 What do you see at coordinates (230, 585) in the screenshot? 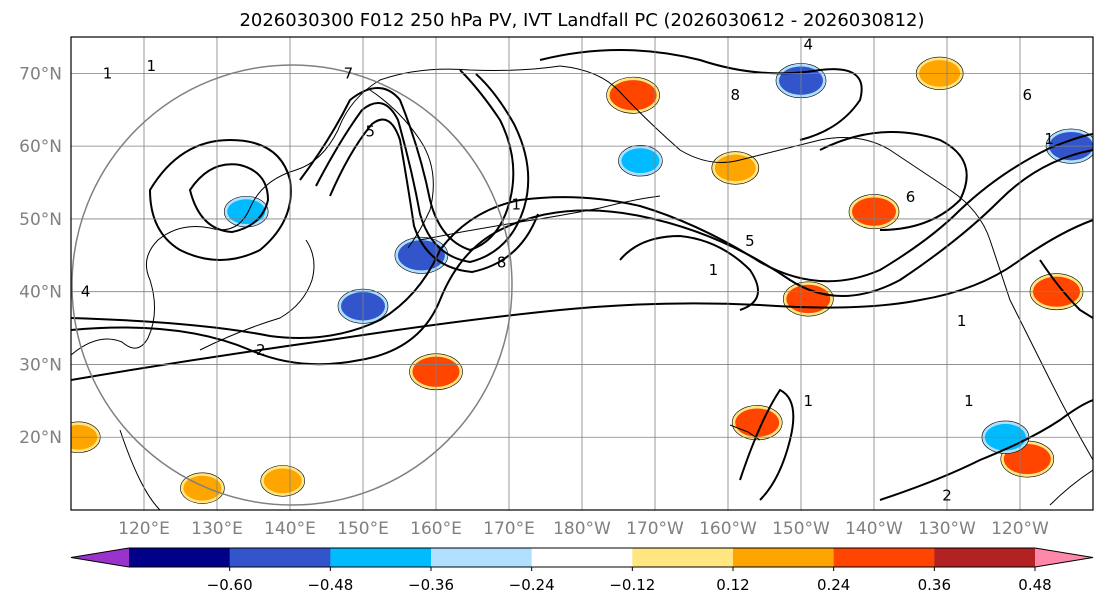
I see `colorbar-tick-label: −0.60` at bounding box center [230, 585].